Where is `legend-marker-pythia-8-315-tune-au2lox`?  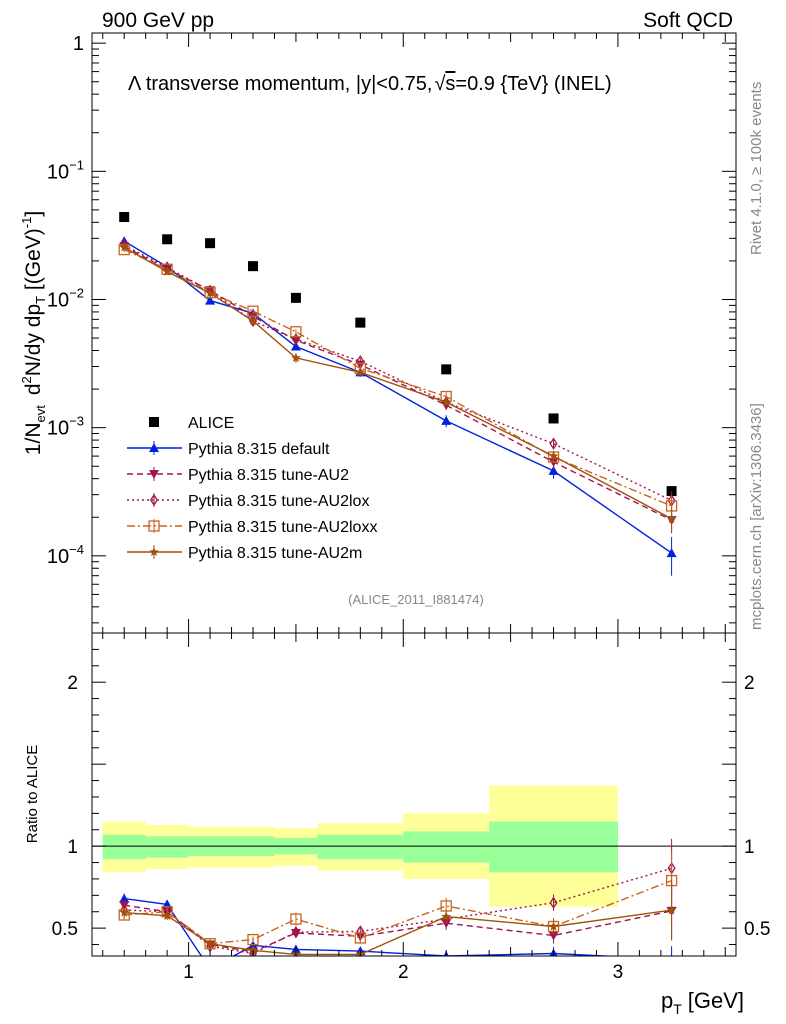
legend-marker-pythia-8-315-tune-au2lox is located at coordinates (154, 500).